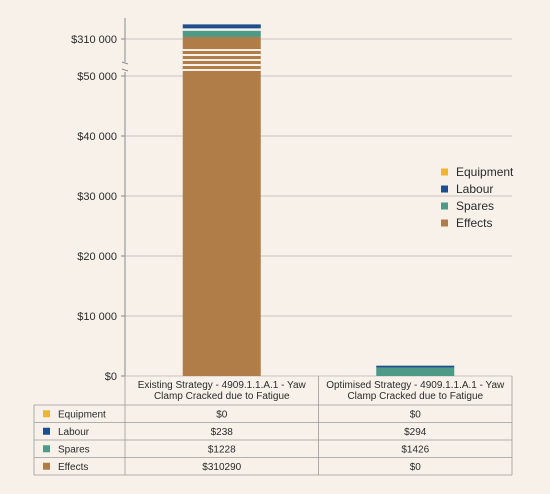 The width and height of the screenshot is (550, 494). I want to click on table-value: $294, so click(415, 432).